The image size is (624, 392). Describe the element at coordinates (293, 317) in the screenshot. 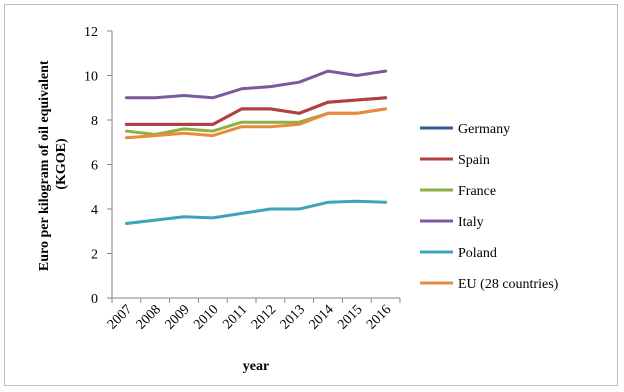

I see `x-tick-label: 2013` at that location.